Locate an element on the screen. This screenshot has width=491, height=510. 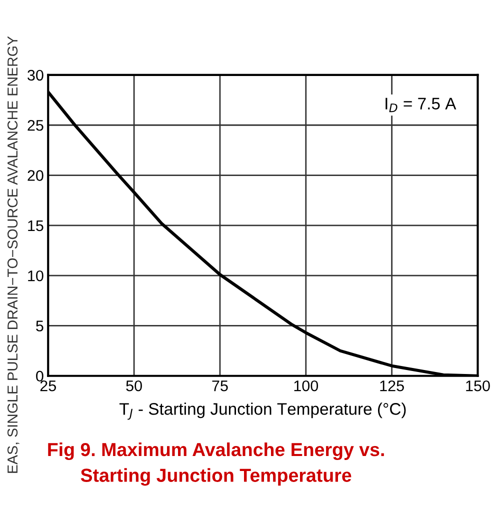
x-tick-label: 100 is located at coordinates (306, 386).